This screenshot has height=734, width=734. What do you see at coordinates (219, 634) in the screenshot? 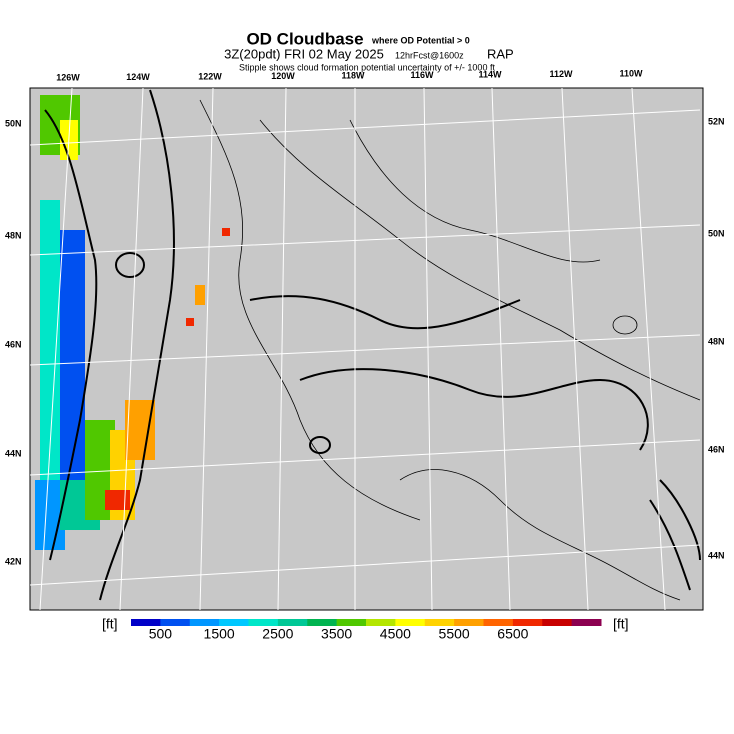
I see `colorbar-label: 1500` at bounding box center [219, 634].